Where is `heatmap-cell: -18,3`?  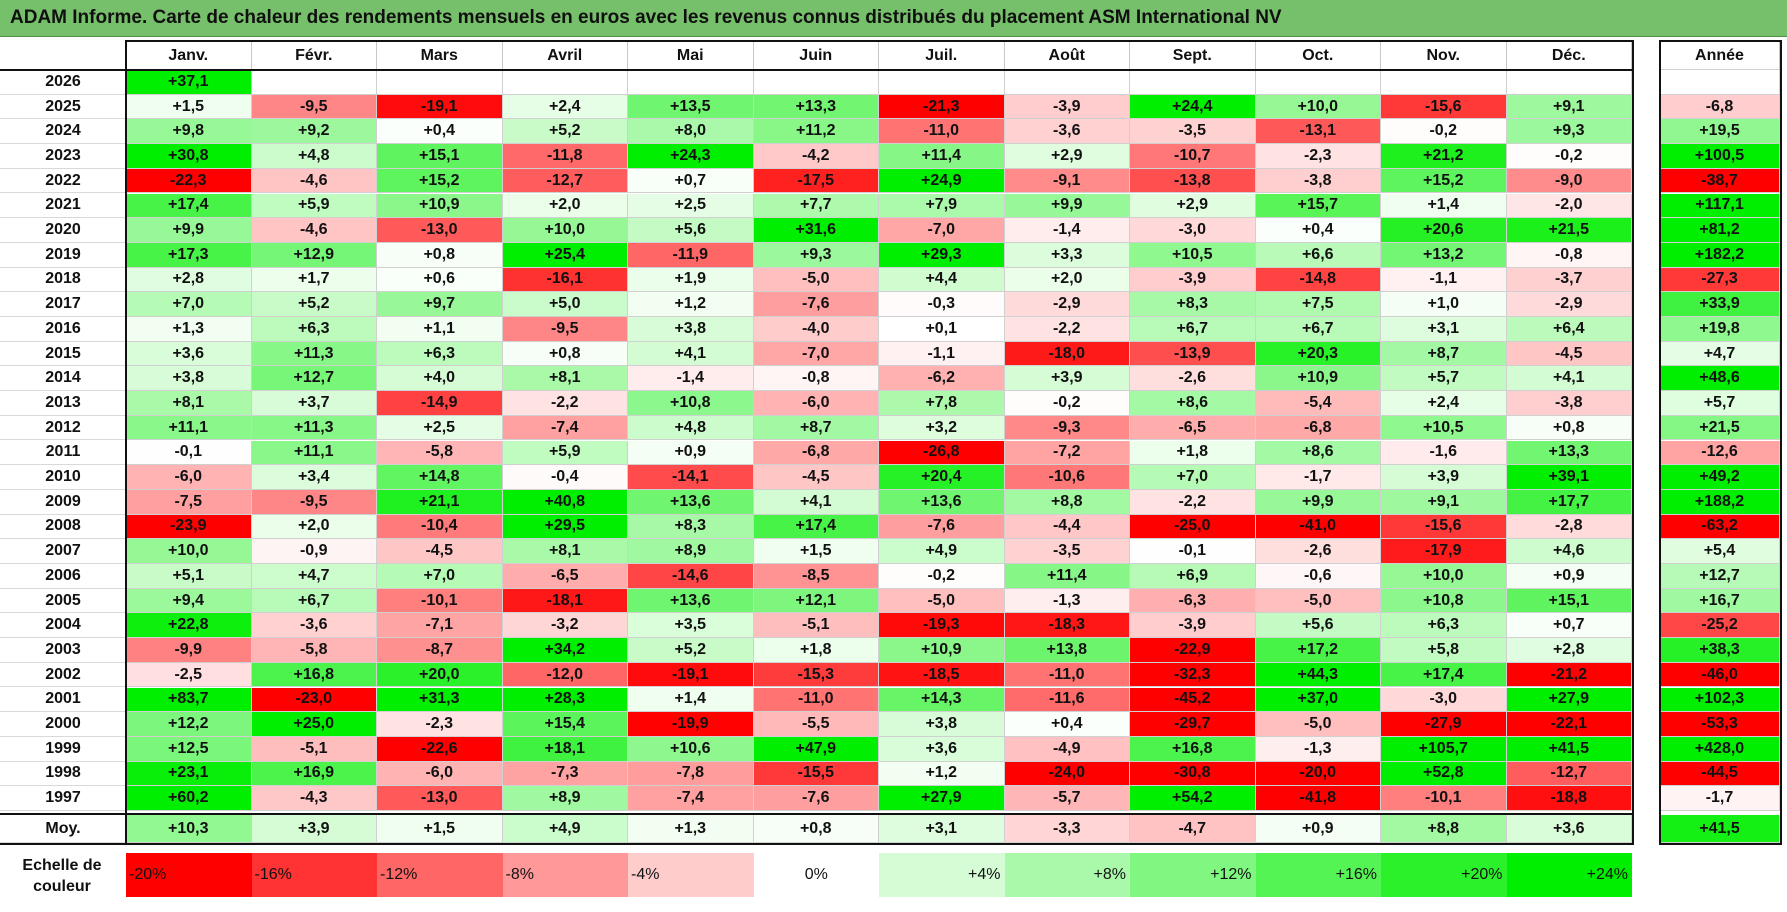
heatmap-cell: -18,3 is located at coordinates (1067, 626).